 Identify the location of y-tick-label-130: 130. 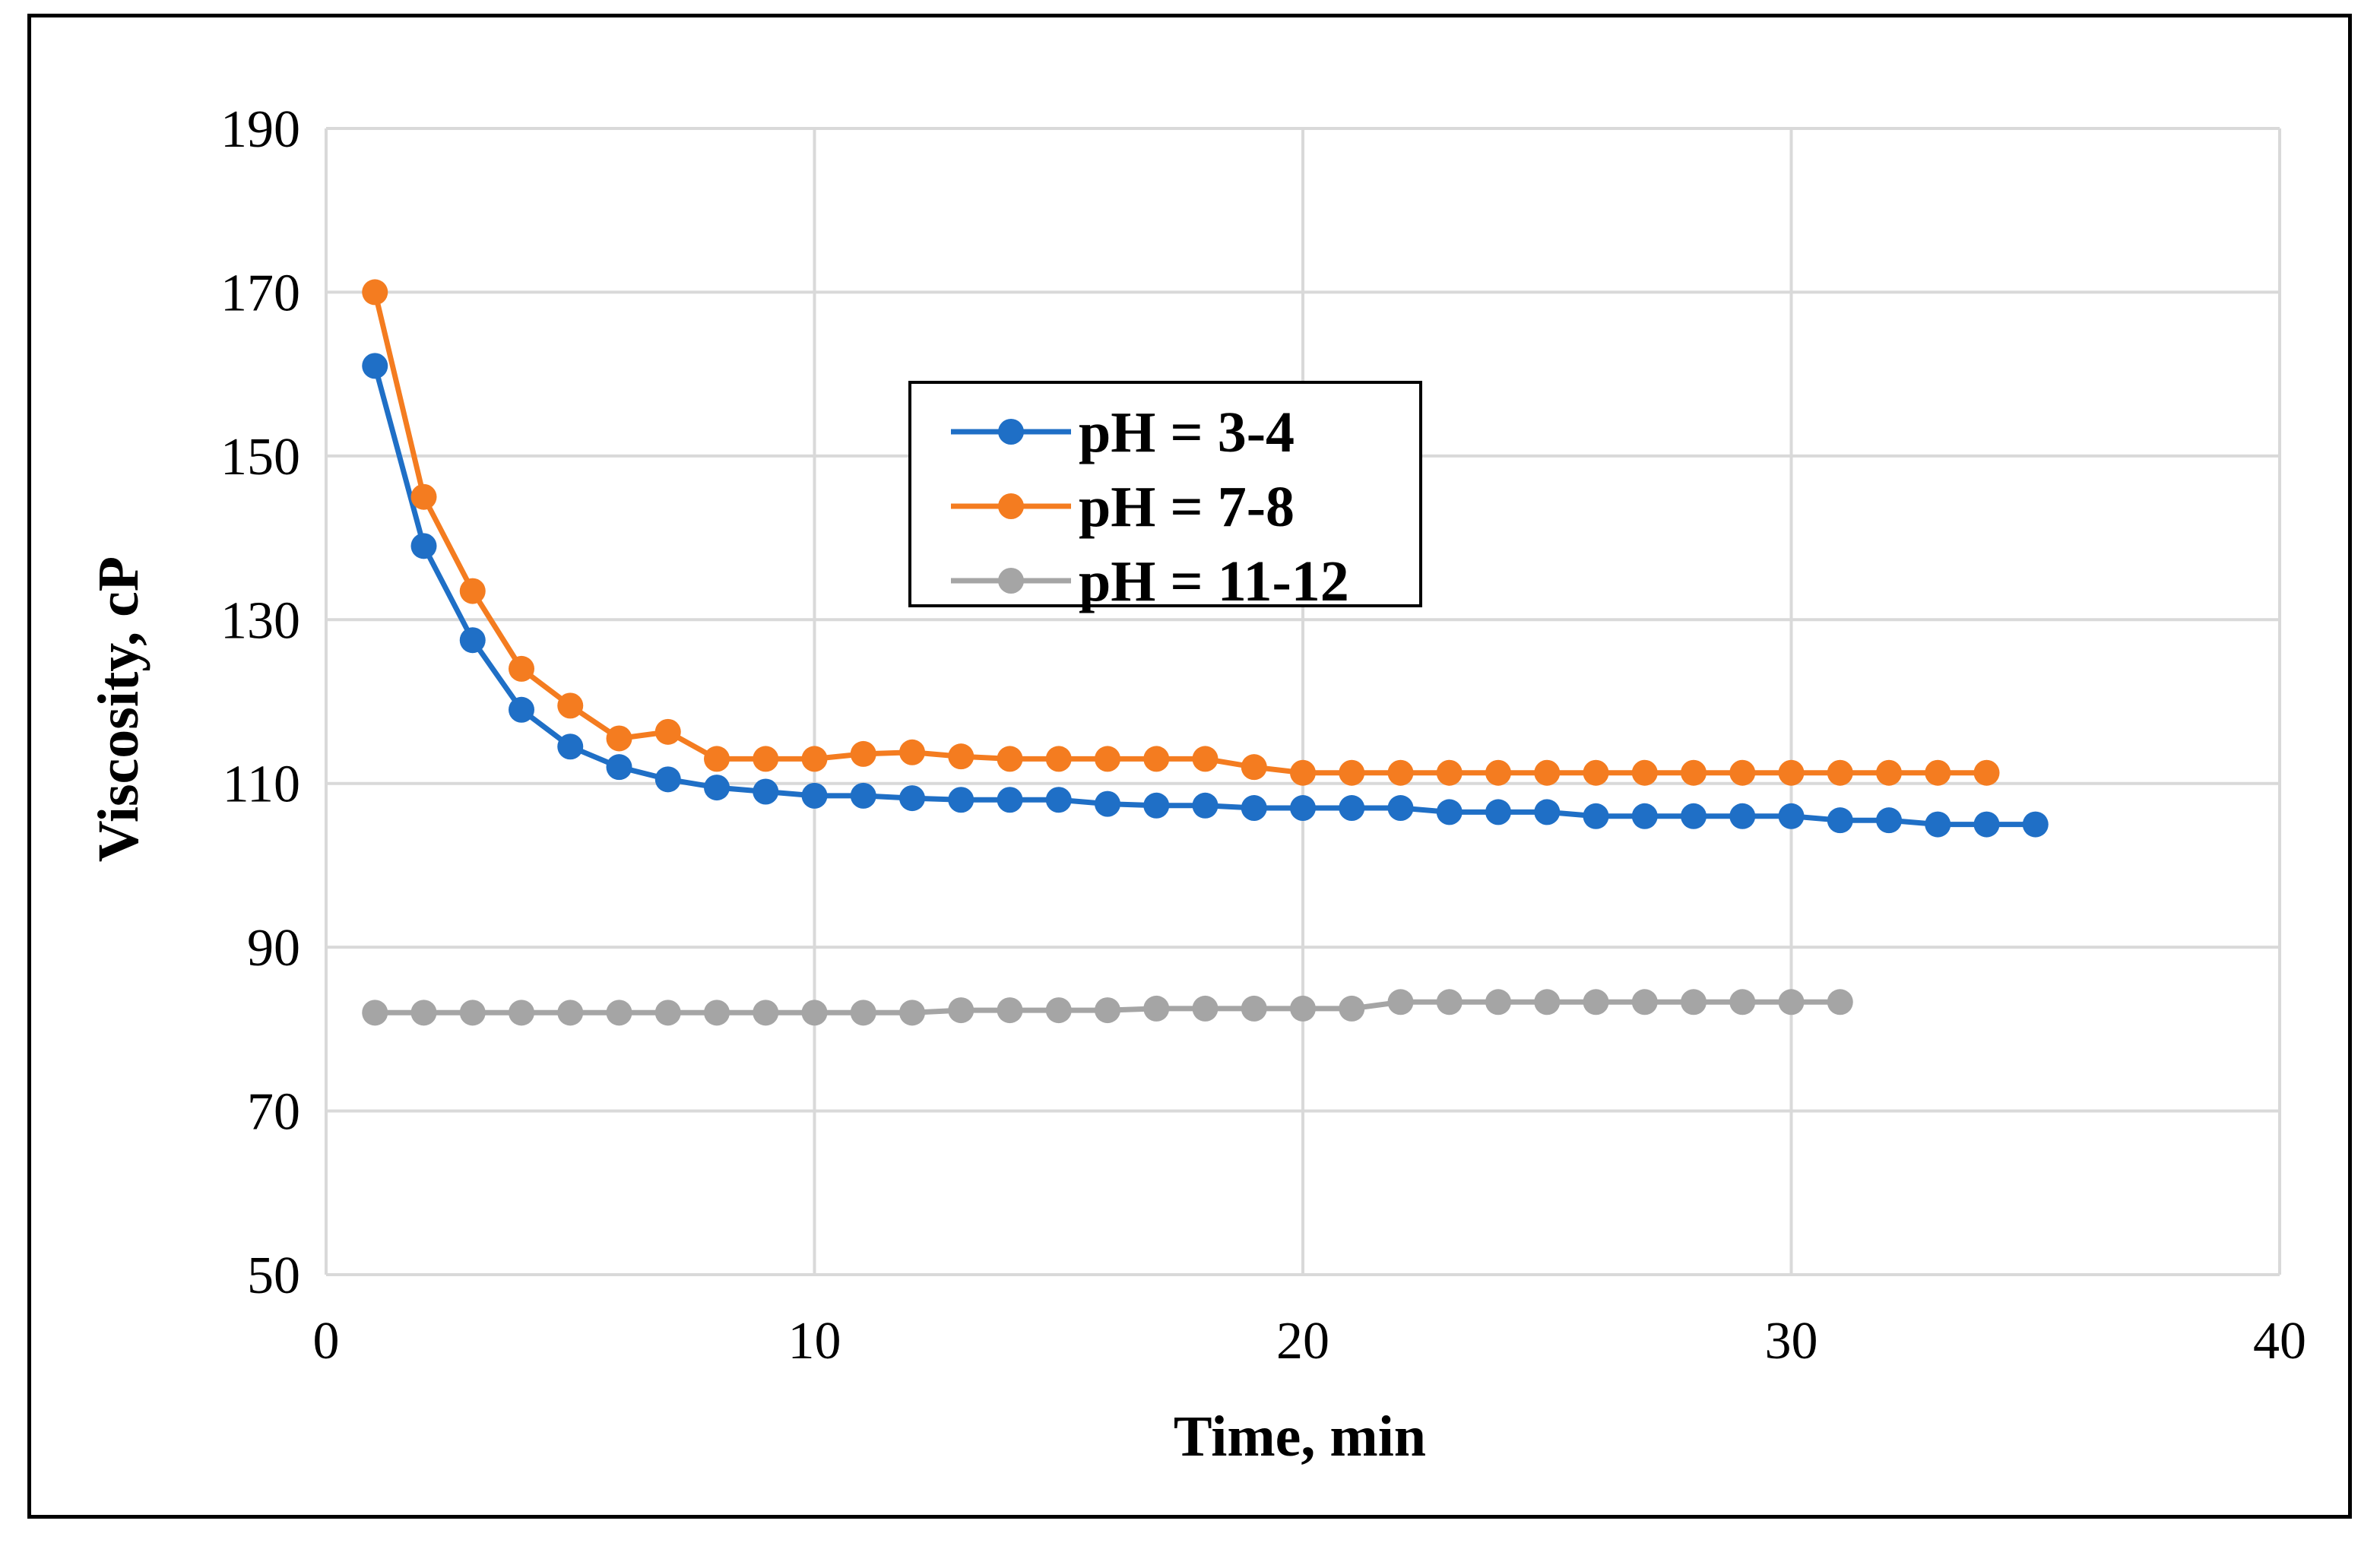
(260, 620).